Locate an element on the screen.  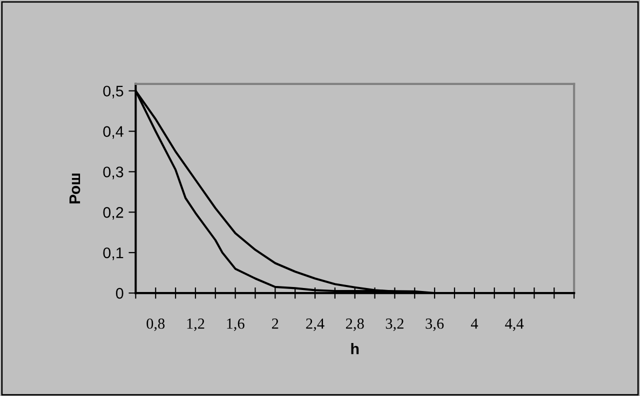
y-tick-label: 0,2 is located at coordinates (113, 213).